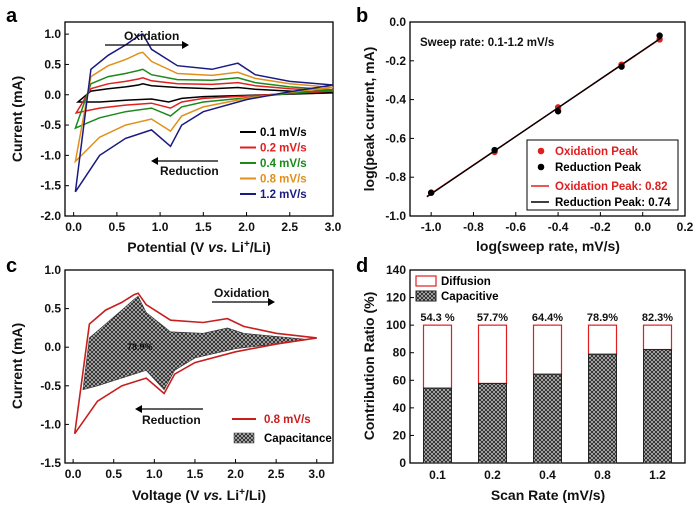 This screenshot has height=513, width=700. What do you see at coordinates (185, 45) in the screenshot?
I see `panel-a-oxidation-arrowhead` at bounding box center [185, 45].